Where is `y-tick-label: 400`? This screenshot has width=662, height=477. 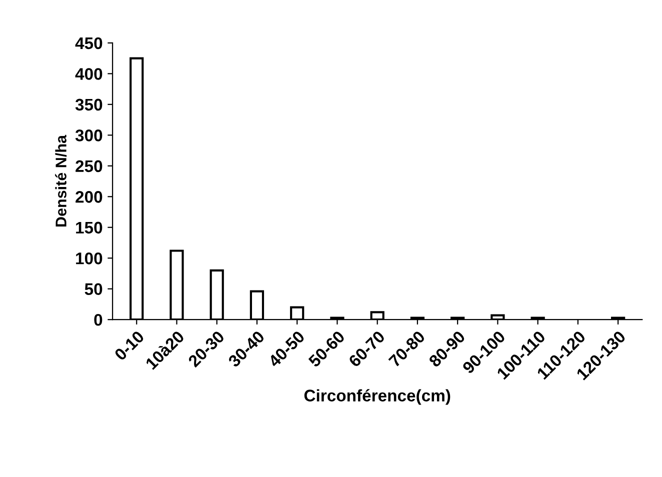 y-tick-label: 400 is located at coordinates (88, 74).